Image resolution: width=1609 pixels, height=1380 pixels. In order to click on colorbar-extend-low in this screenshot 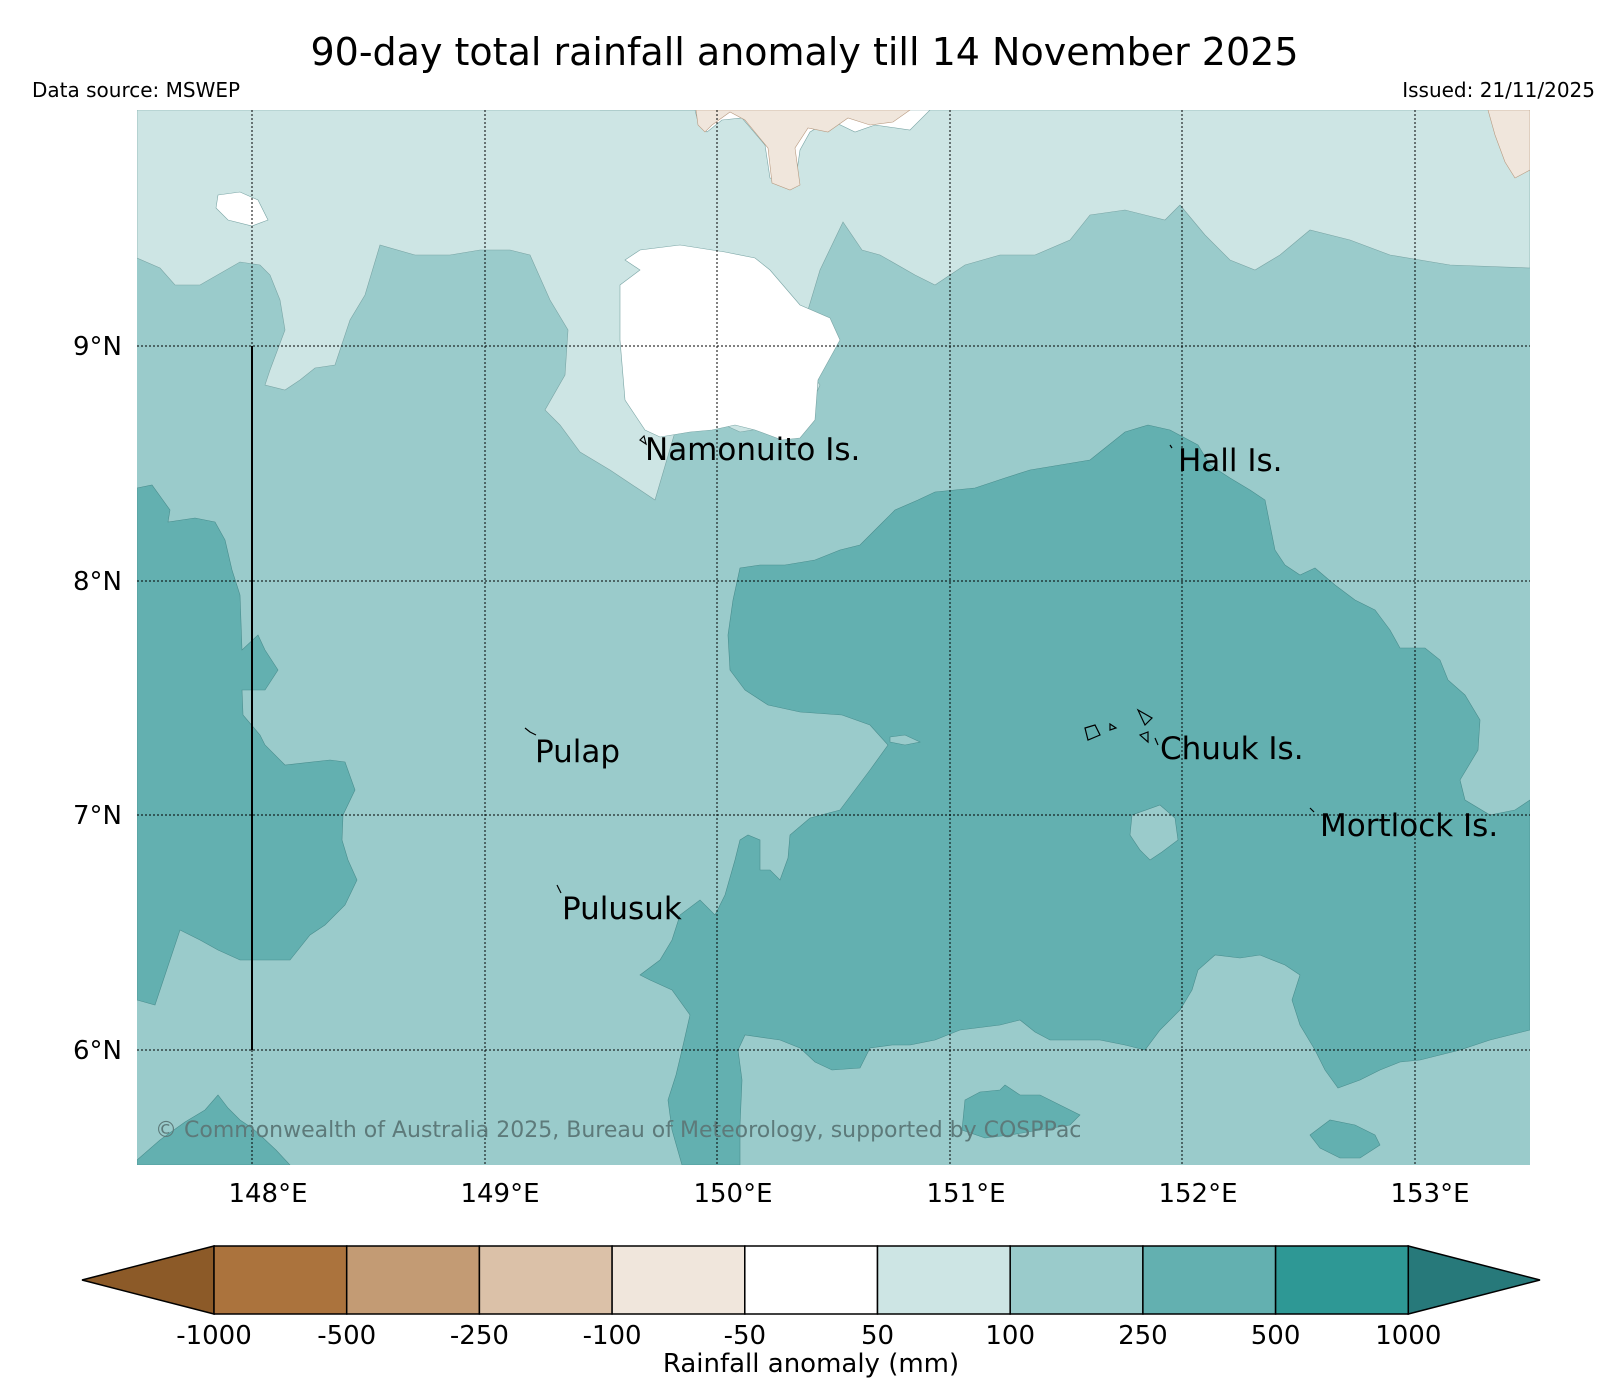, I will do `click(148, 1280)`.